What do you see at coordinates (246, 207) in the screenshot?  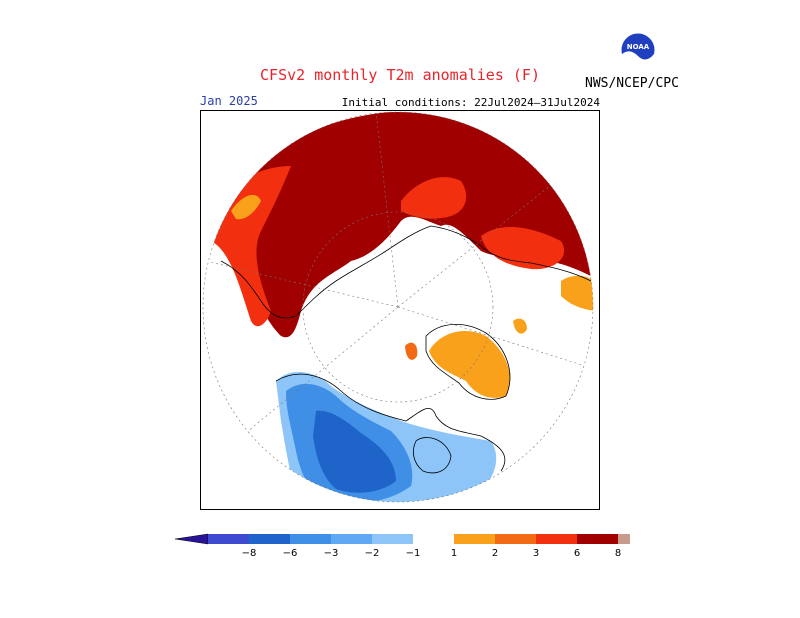 I see `eurasia-mild-warm-region` at bounding box center [246, 207].